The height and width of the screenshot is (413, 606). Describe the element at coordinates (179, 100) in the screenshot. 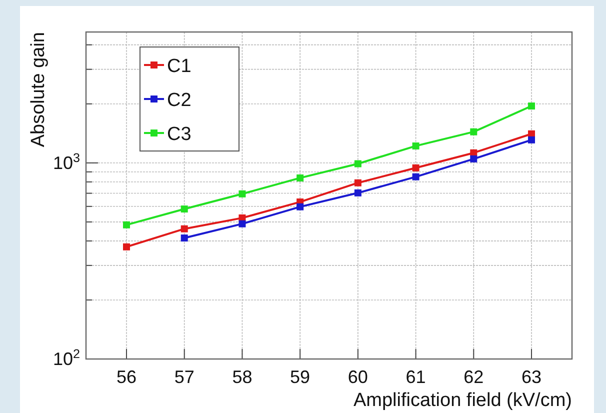

I see `legend-label: C2` at that location.